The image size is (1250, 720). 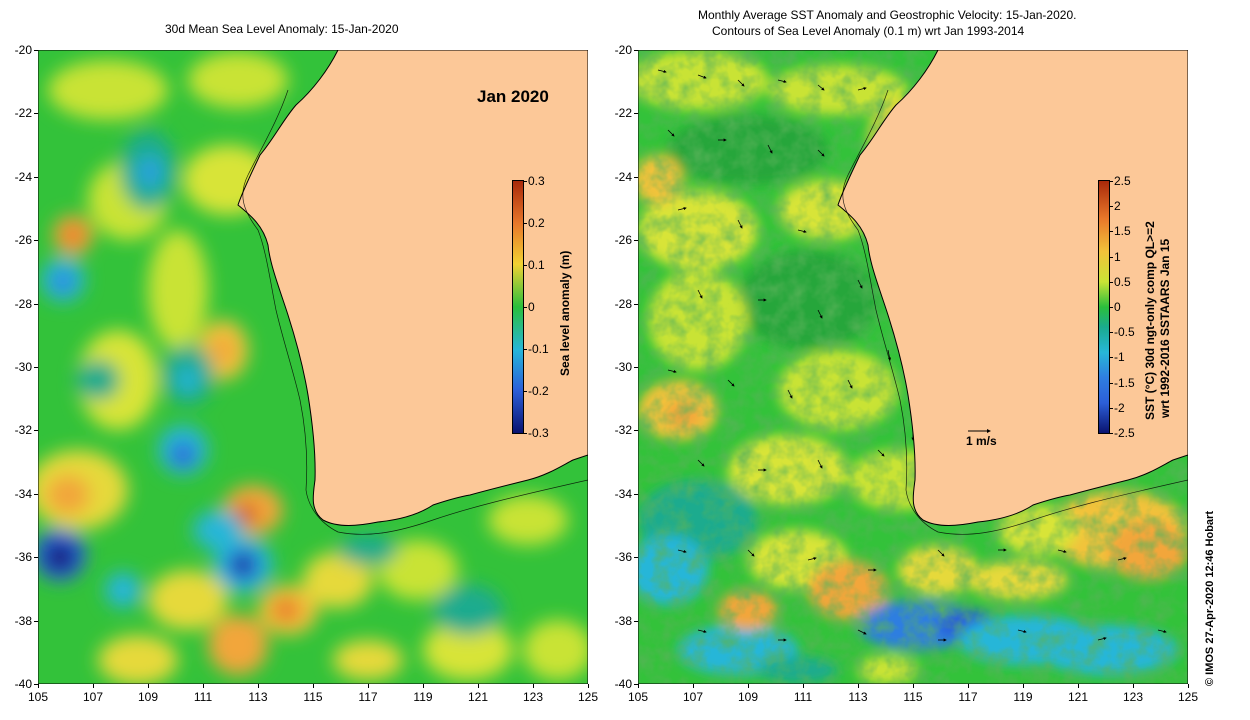 What do you see at coordinates (1117, 307) in the screenshot?
I see `colorbar-tick-label: 0` at bounding box center [1117, 307].